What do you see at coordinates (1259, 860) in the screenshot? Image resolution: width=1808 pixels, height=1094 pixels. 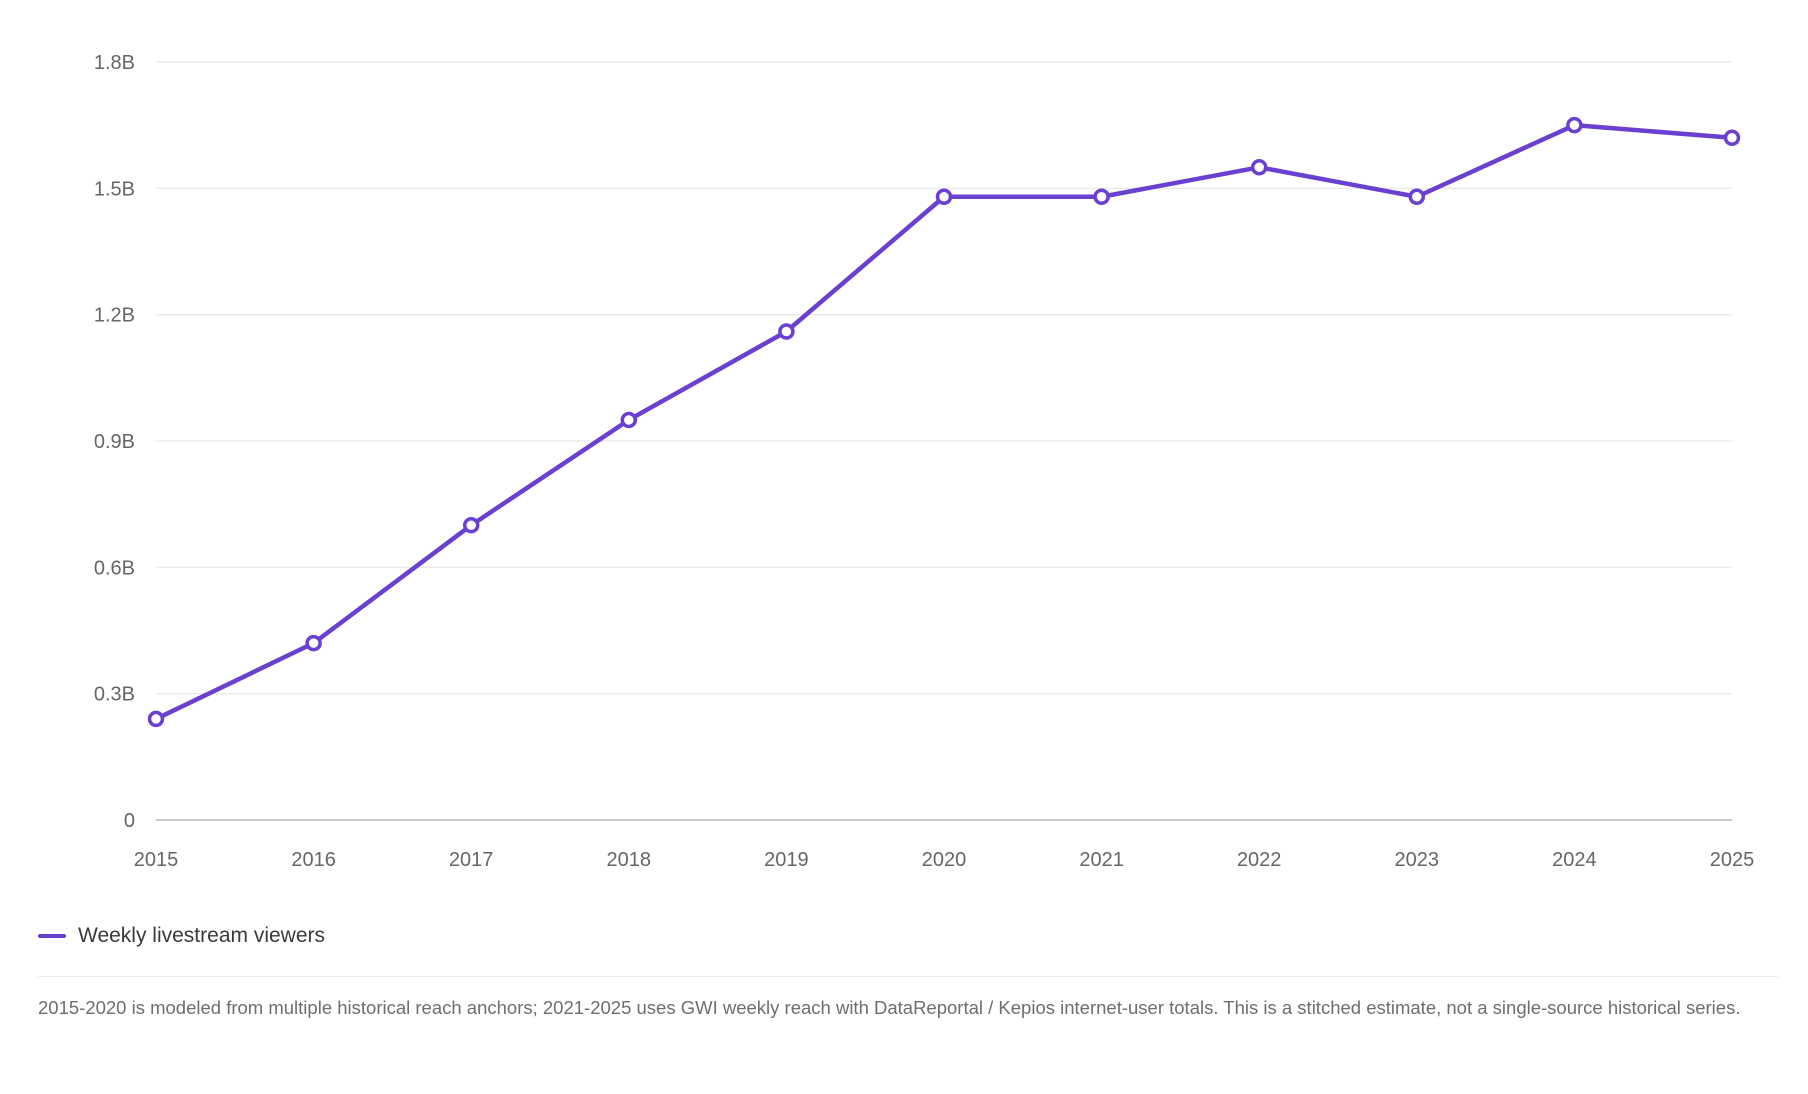 I see `x-tick-label: 2022` at bounding box center [1259, 860].